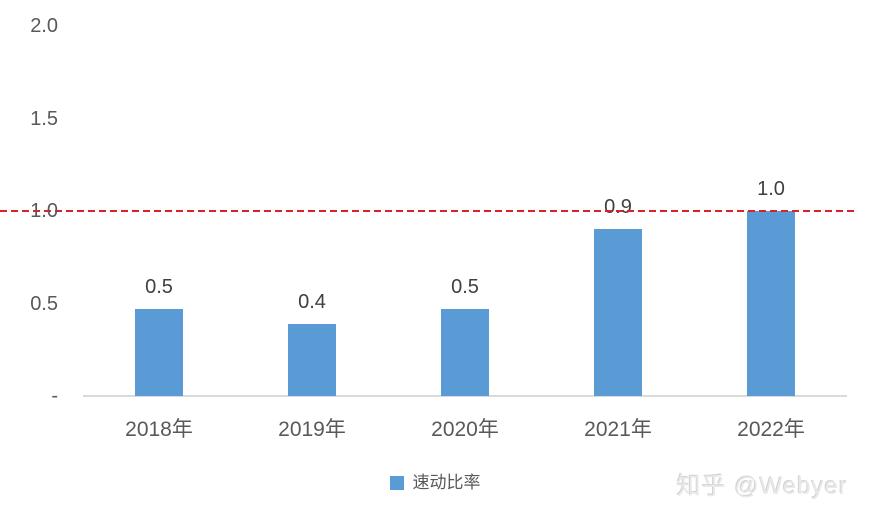 The height and width of the screenshot is (521, 870). What do you see at coordinates (312, 302) in the screenshot?
I see `data-label-2019年: 0.4` at bounding box center [312, 302].